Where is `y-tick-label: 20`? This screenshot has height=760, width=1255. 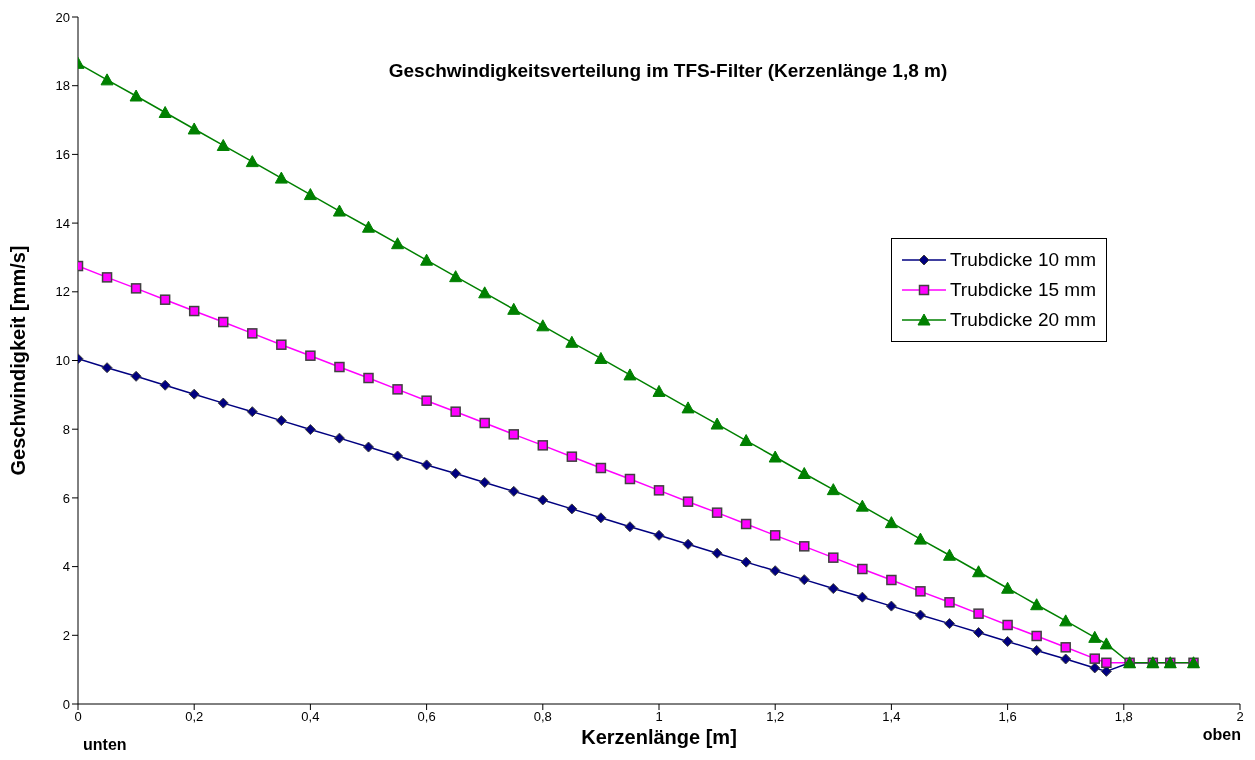 y-tick-label: 20 is located at coordinates (62, 17).